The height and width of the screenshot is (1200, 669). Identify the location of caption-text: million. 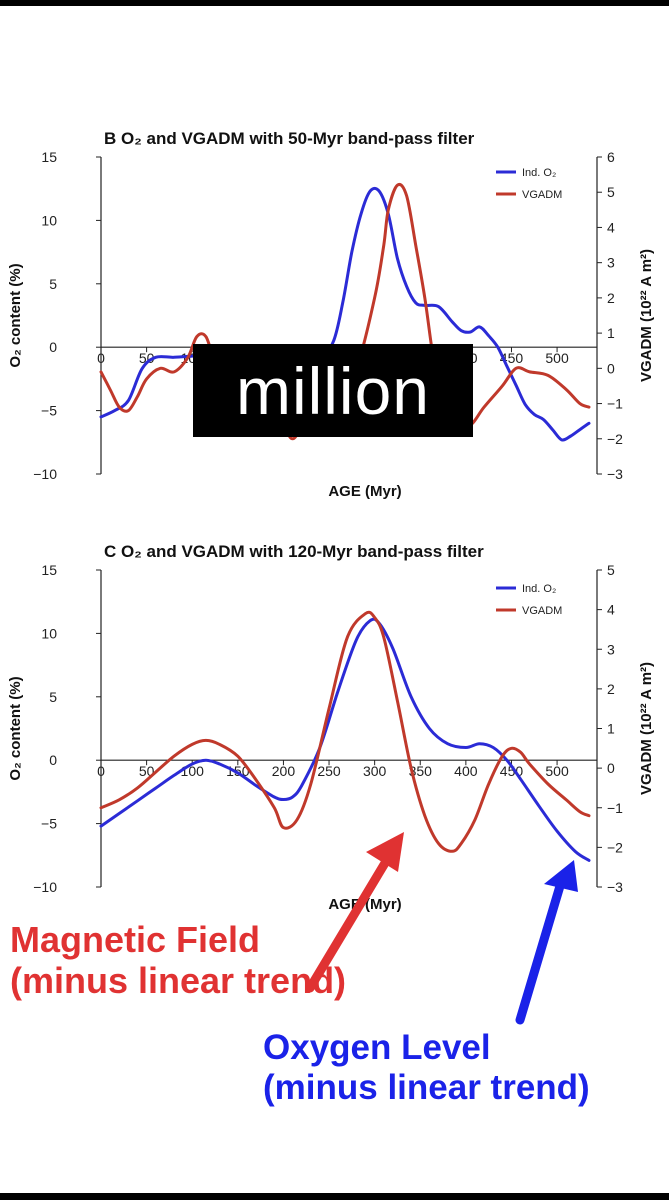
(333, 390).